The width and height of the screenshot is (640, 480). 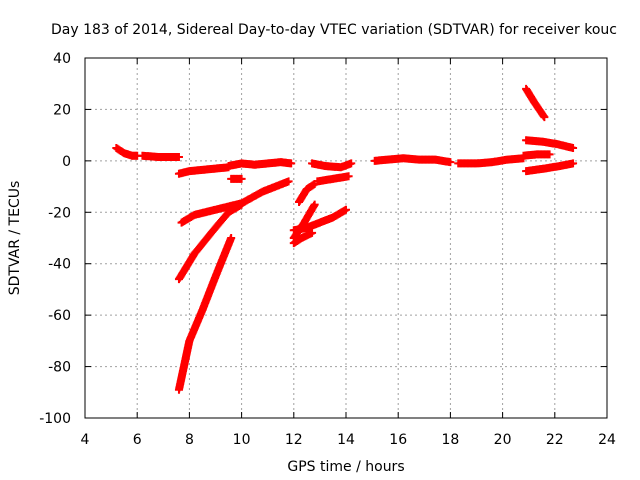 I want to click on x-tick-label: 10, so click(x=242, y=440).